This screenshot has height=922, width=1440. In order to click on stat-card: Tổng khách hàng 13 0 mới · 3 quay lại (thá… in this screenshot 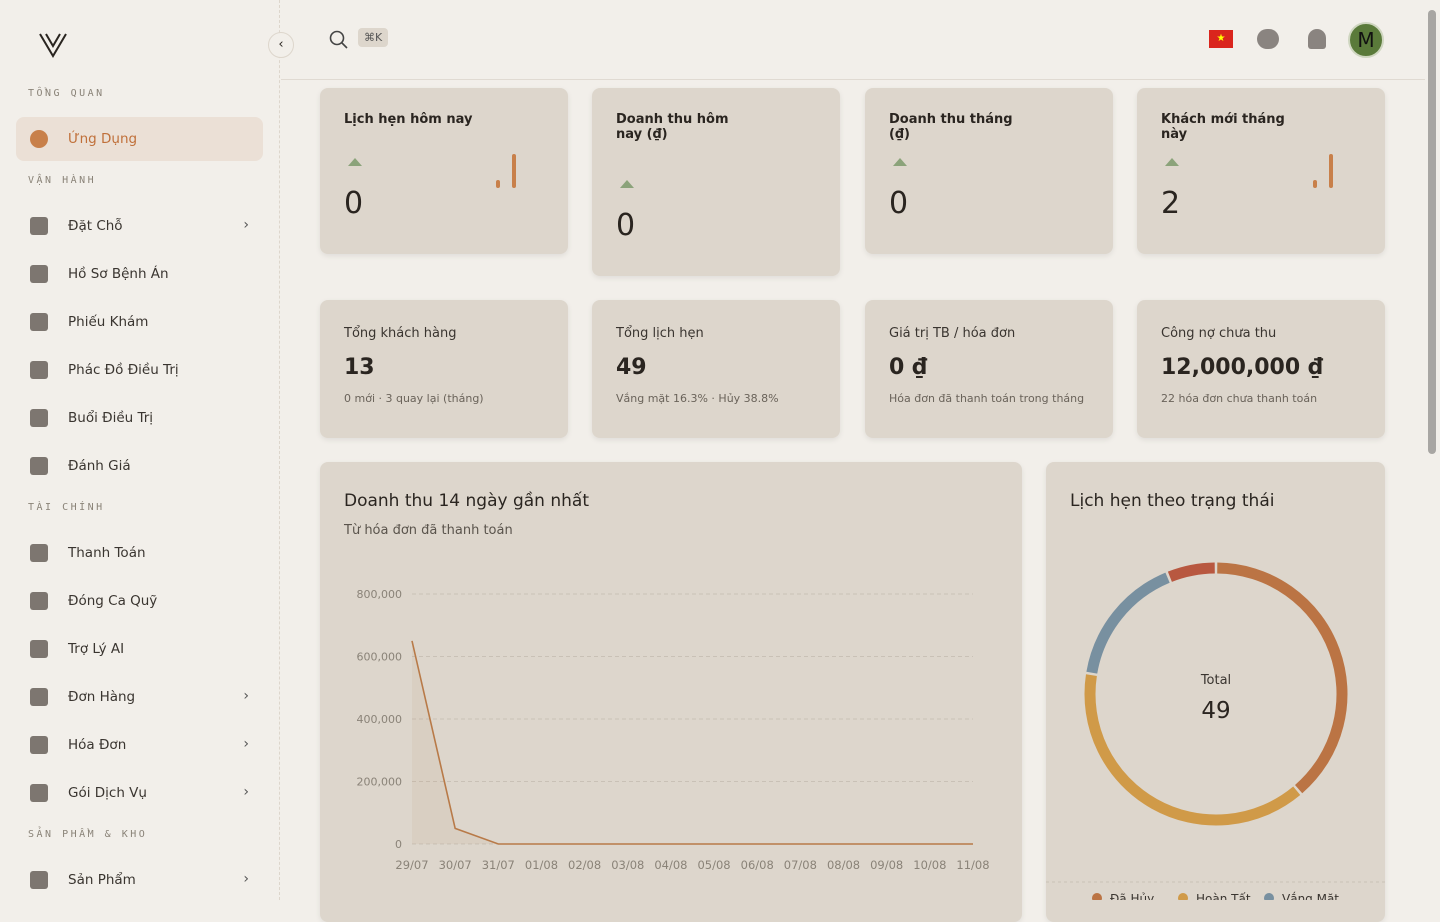, I will do `click(444, 369)`.